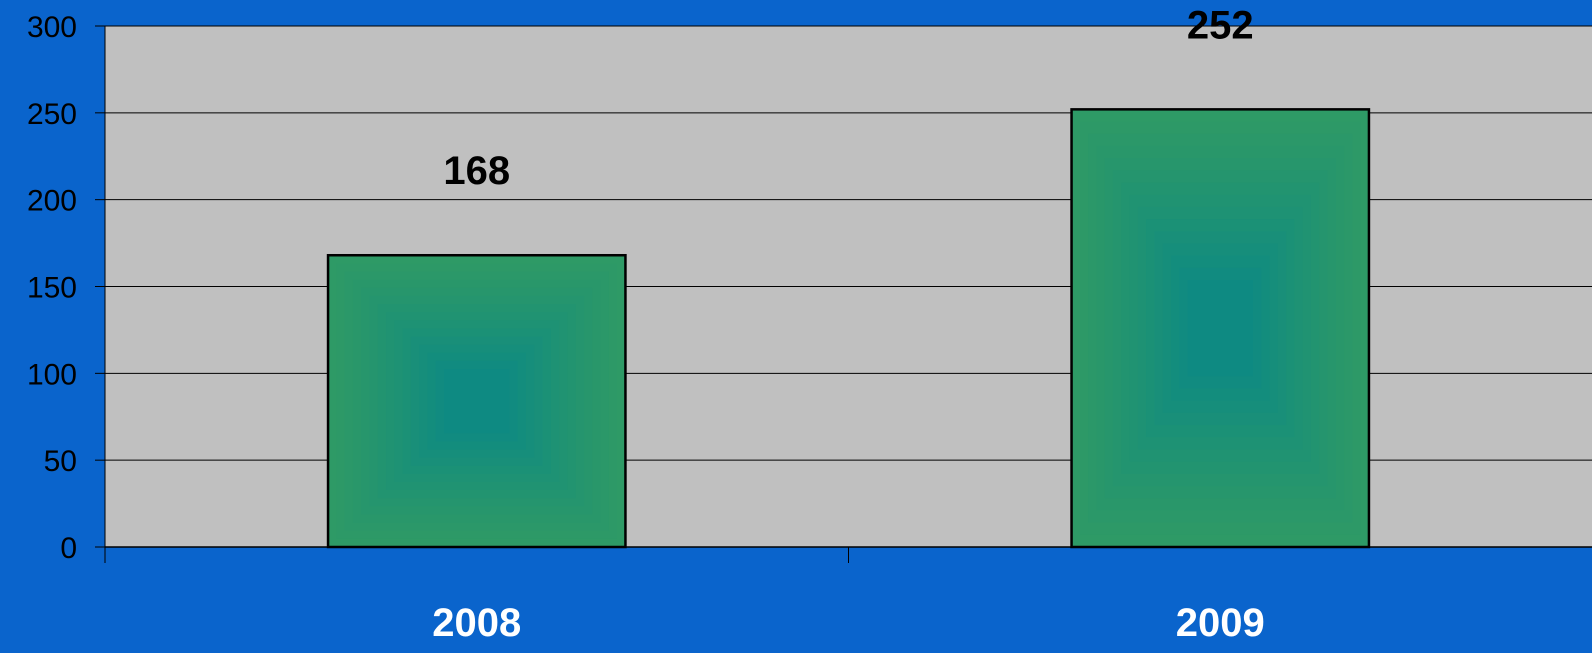 Image resolution: width=1592 pixels, height=653 pixels. I want to click on y-tick-label: 50, so click(60, 461).